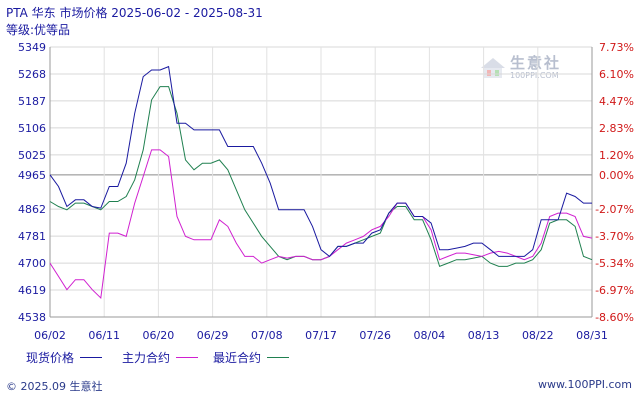  I want to click on legend-swatch-near-contract, so click(278, 357).